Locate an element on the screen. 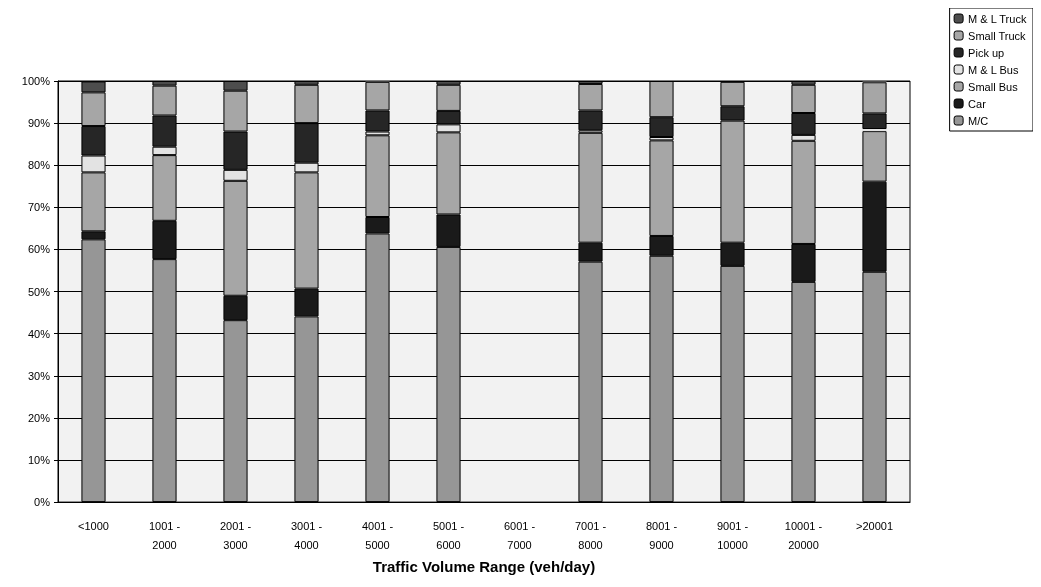  y-tick-label: 50% is located at coordinates (39, 291).